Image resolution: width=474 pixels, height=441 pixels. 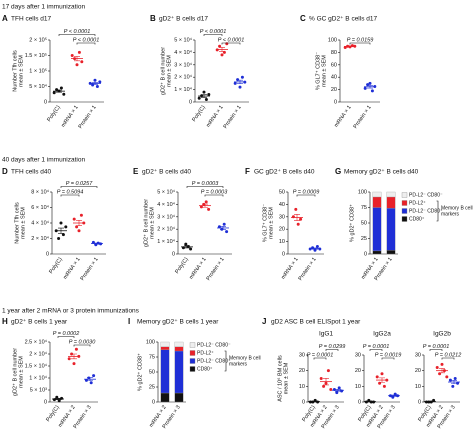 What do you see at coordinates (214, 345) in the screenshot?
I see `legend-label: PD-L2⁻ CD80⁻` at bounding box center [214, 345].